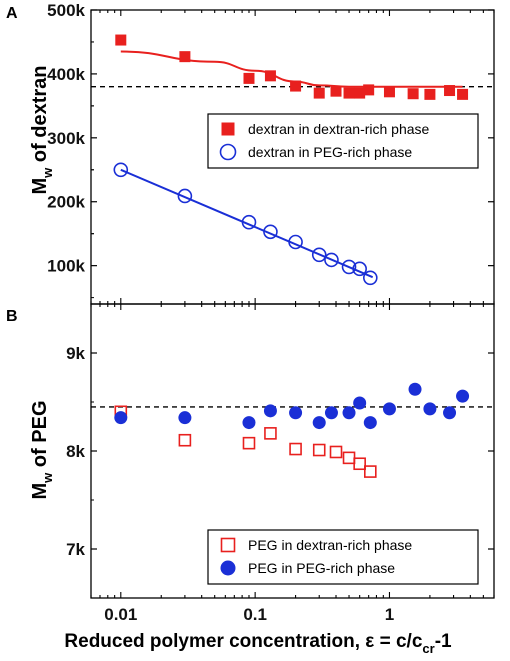 This screenshot has width=510, height=661. Describe the element at coordinates (339, 129) in the screenshot. I see `legend-entry-label: dextran in dextran-rich phase` at that location.